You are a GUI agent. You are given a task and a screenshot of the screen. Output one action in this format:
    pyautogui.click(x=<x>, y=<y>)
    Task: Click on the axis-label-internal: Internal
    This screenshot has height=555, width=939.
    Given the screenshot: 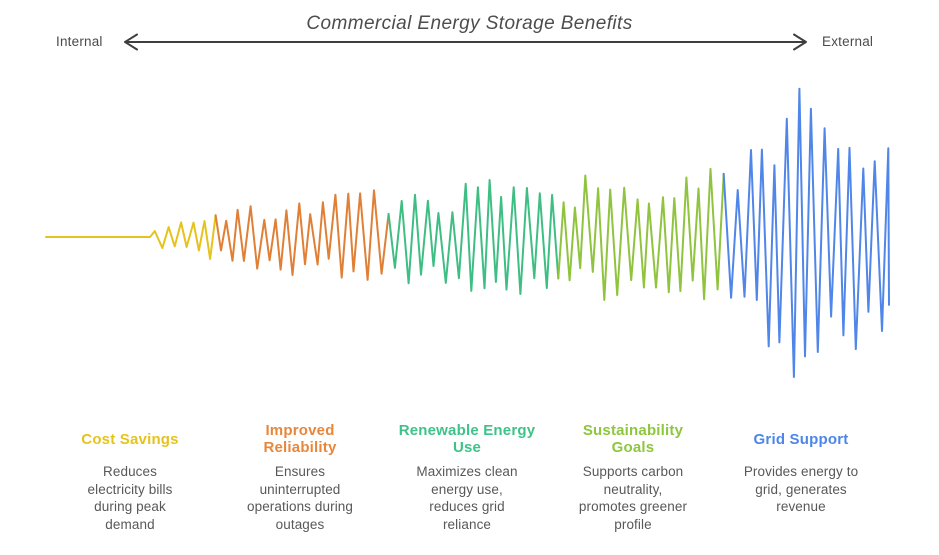 What is the action you would take?
    pyautogui.click(x=79, y=41)
    